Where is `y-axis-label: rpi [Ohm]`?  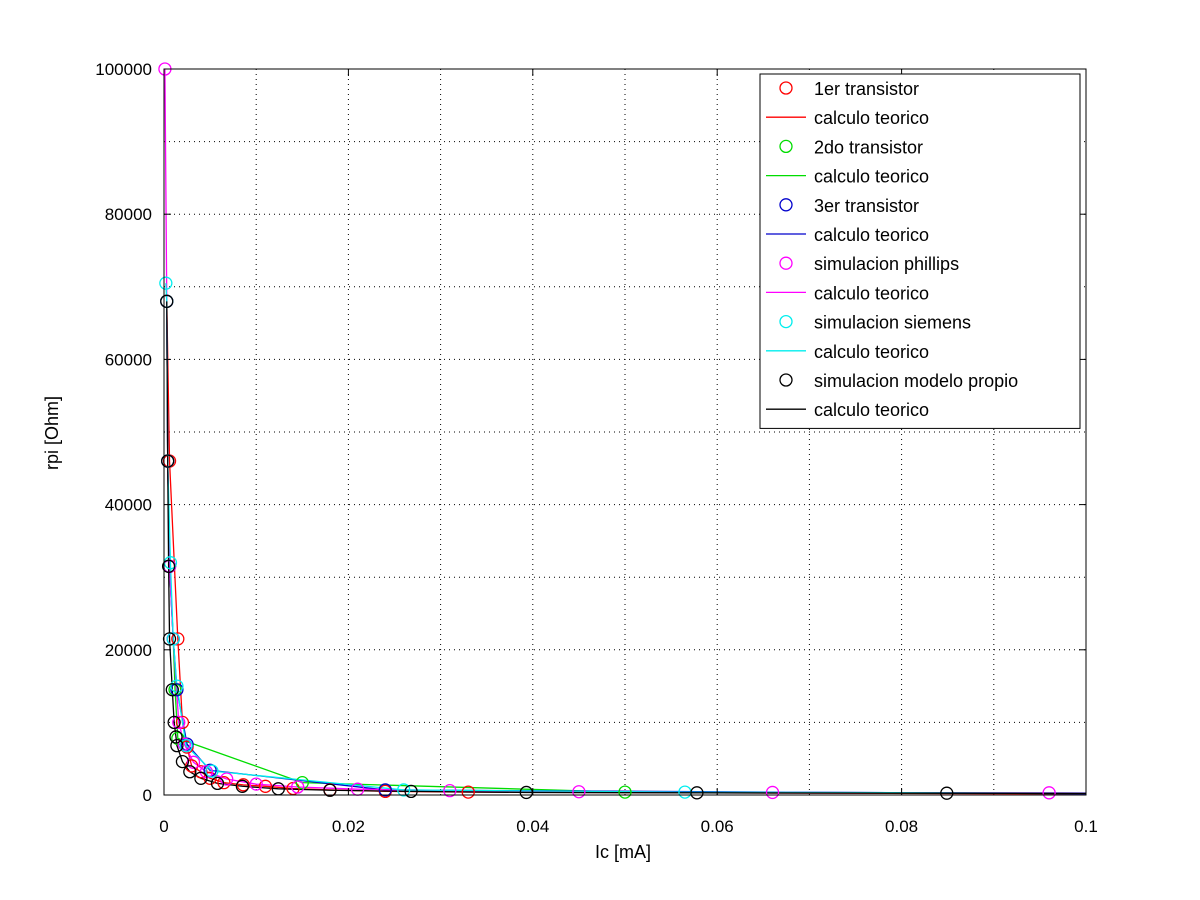
y-axis-label: rpi [Ohm] is located at coordinates (52, 433).